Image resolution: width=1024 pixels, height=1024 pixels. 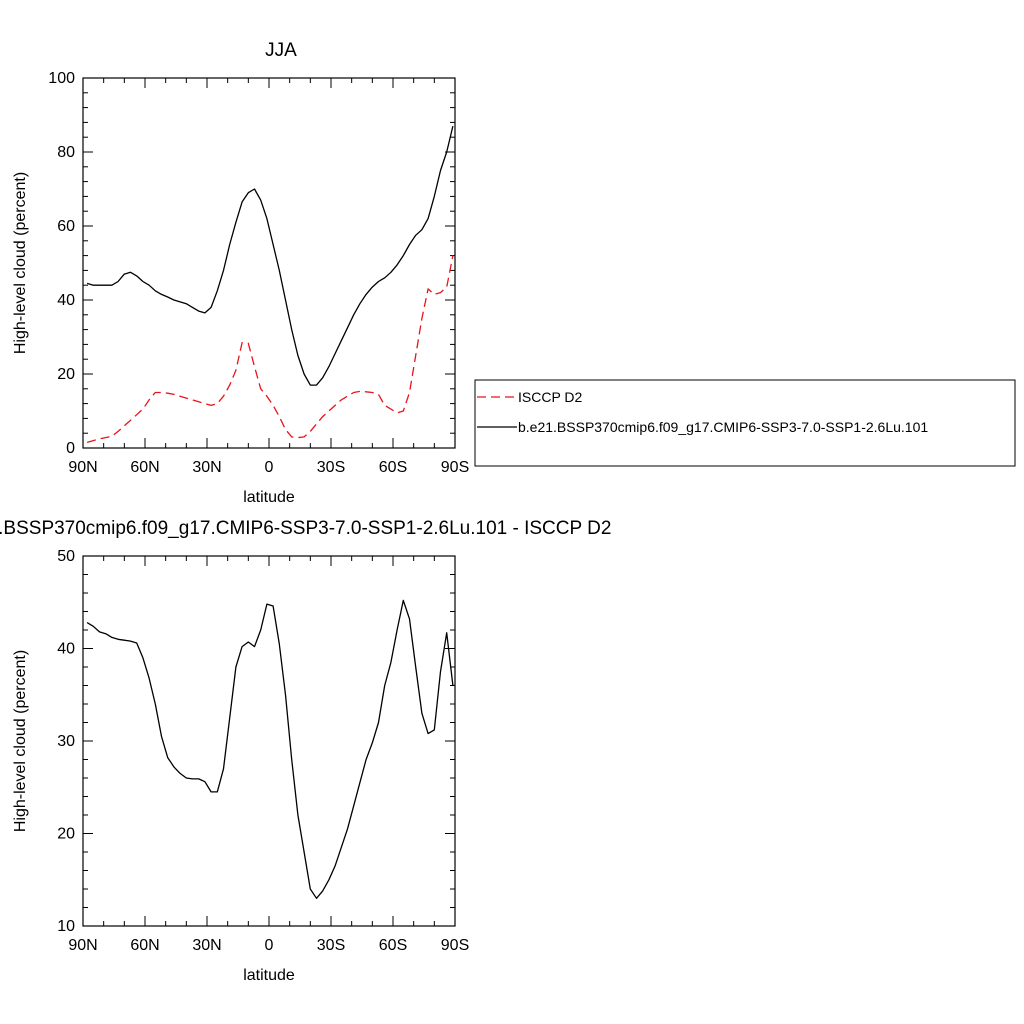 What do you see at coordinates (66, 152) in the screenshot?
I see `y-tick-label: 80` at bounding box center [66, 152].